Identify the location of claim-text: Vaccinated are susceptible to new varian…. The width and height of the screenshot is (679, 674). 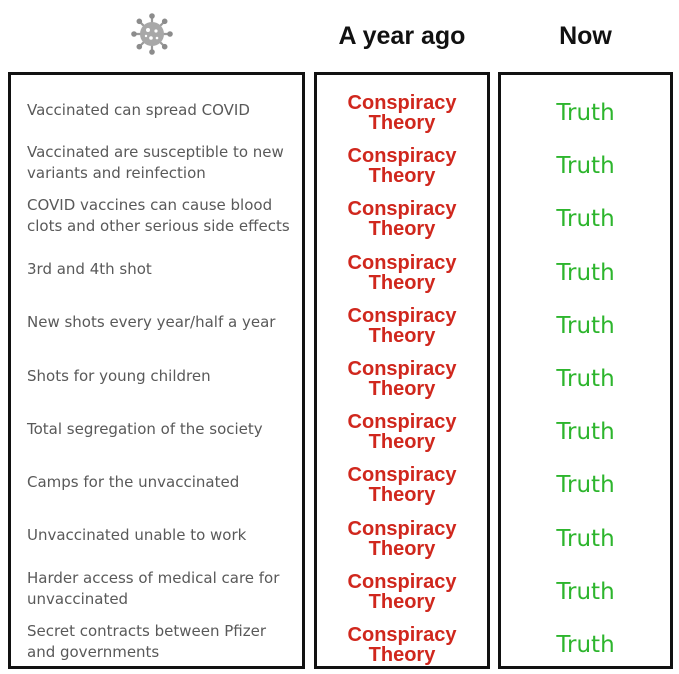
(155, 163).